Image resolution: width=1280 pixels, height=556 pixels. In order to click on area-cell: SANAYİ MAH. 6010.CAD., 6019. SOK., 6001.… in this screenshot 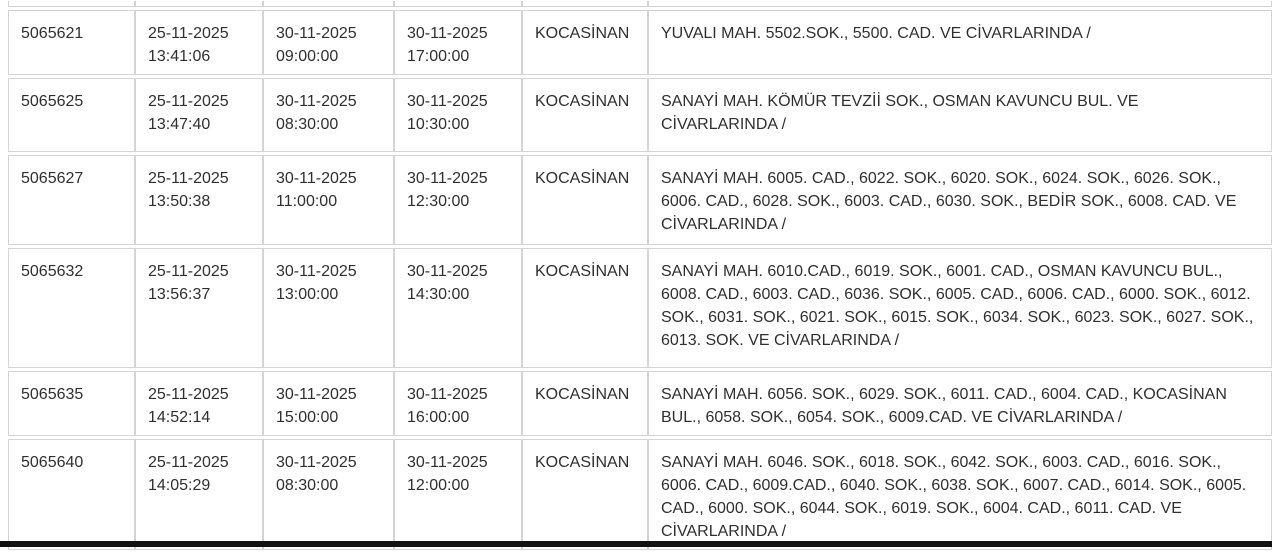, I will do `click(960, 308)`.